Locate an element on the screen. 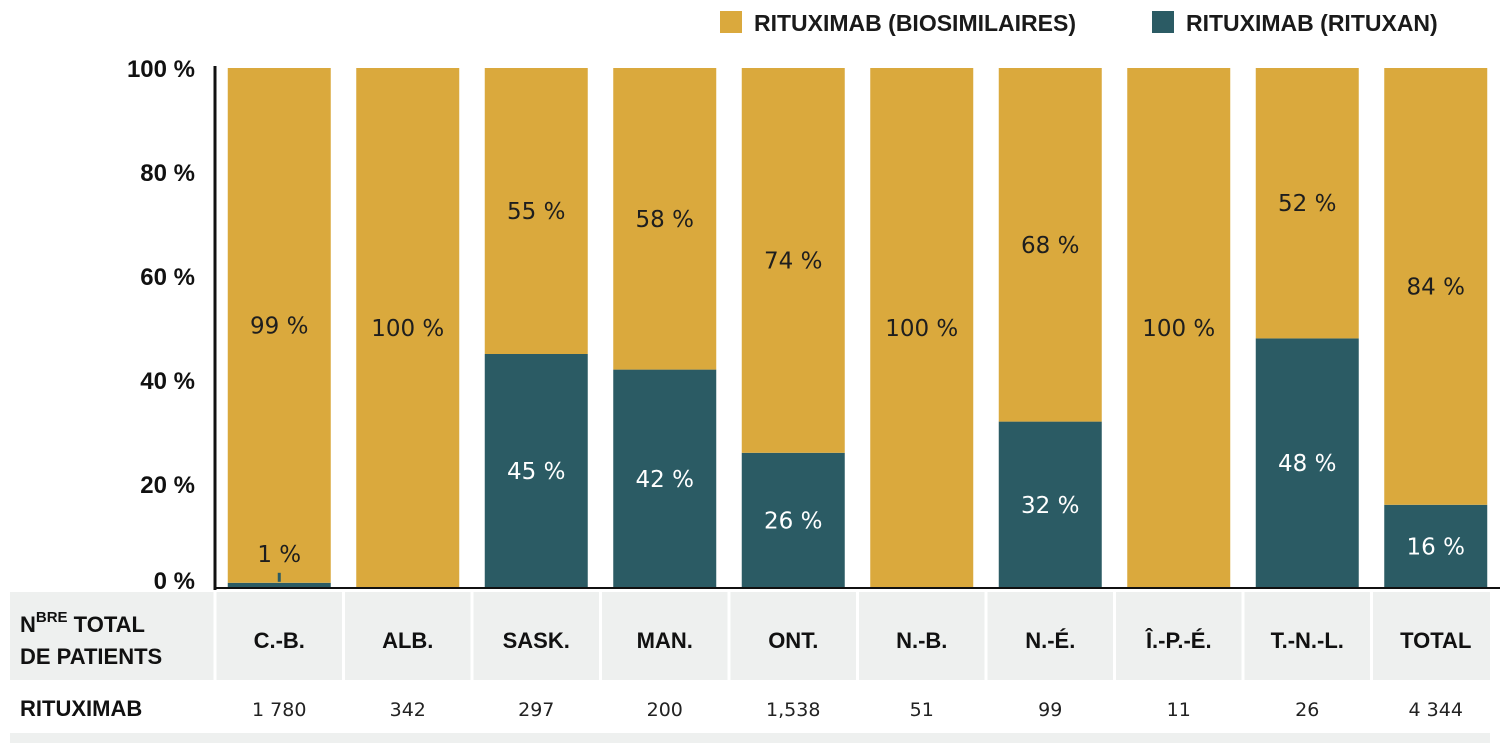  patient-count-8: 26 is located at coordinates (1307, 710).